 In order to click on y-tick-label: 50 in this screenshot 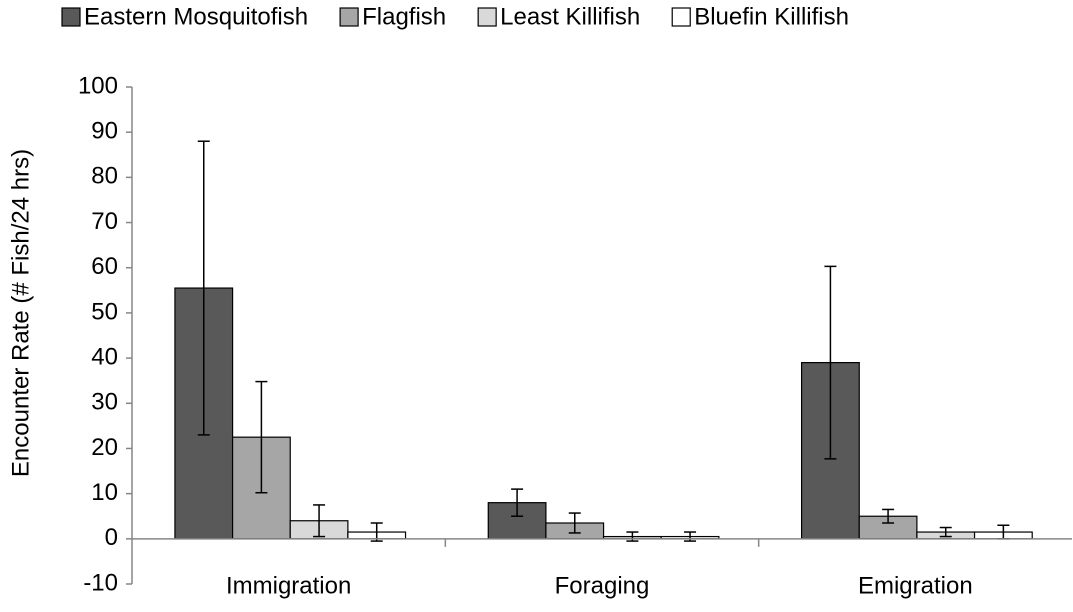, I will do `click(104, 311)`.